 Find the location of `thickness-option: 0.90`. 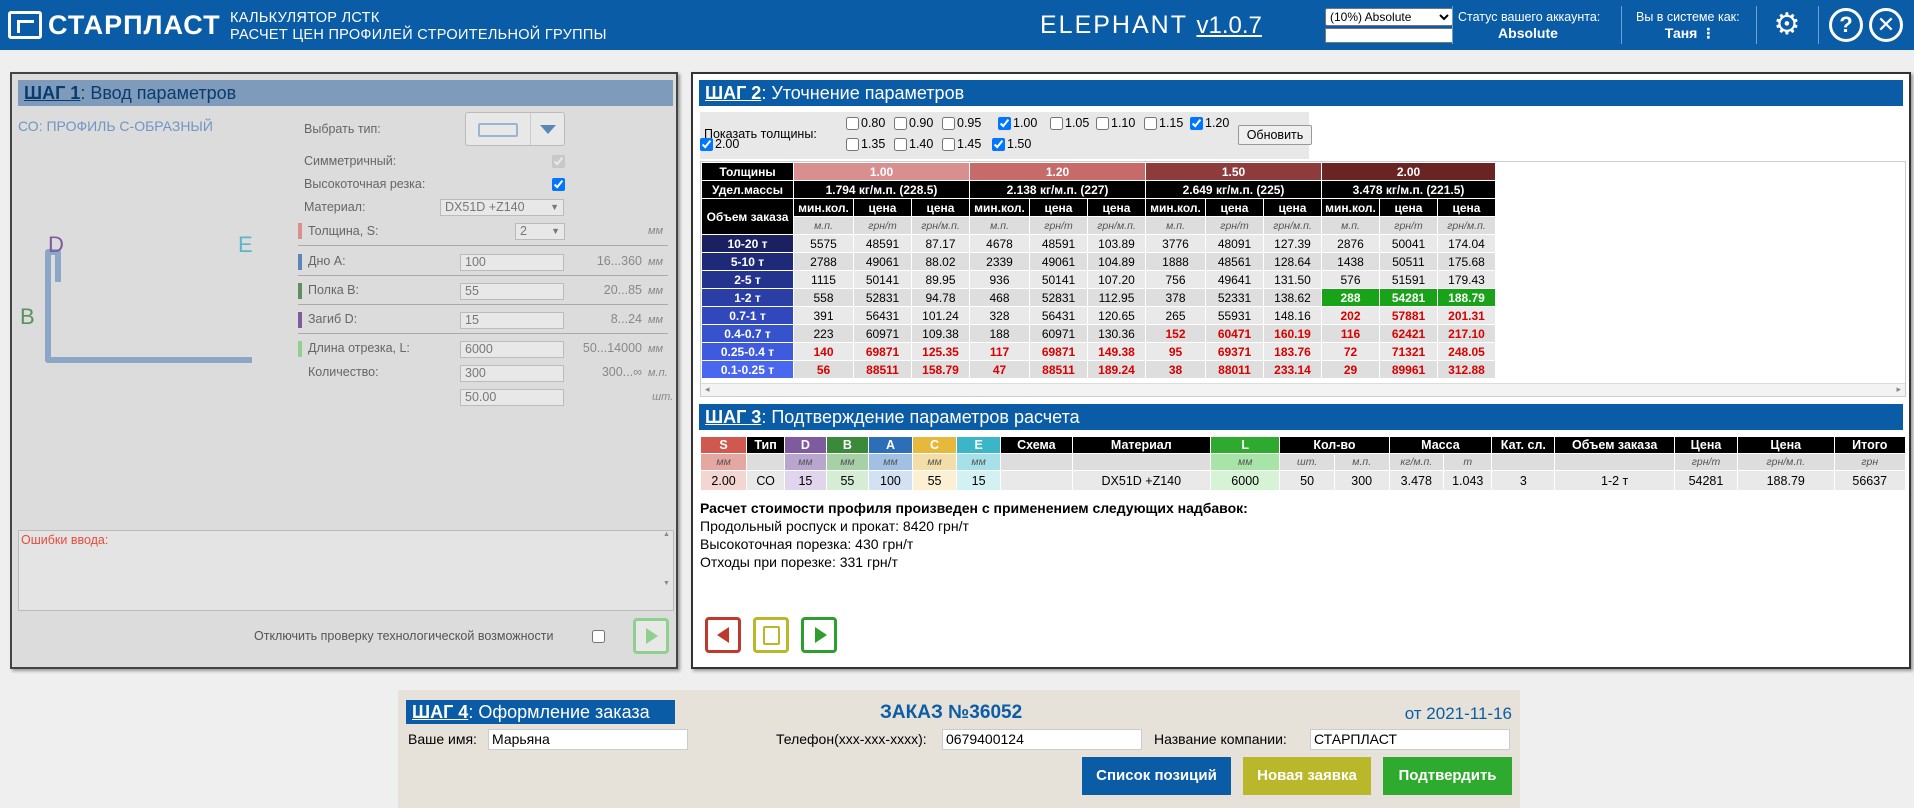

thickness-option: 0.90 is located at coordinates (913, 123).